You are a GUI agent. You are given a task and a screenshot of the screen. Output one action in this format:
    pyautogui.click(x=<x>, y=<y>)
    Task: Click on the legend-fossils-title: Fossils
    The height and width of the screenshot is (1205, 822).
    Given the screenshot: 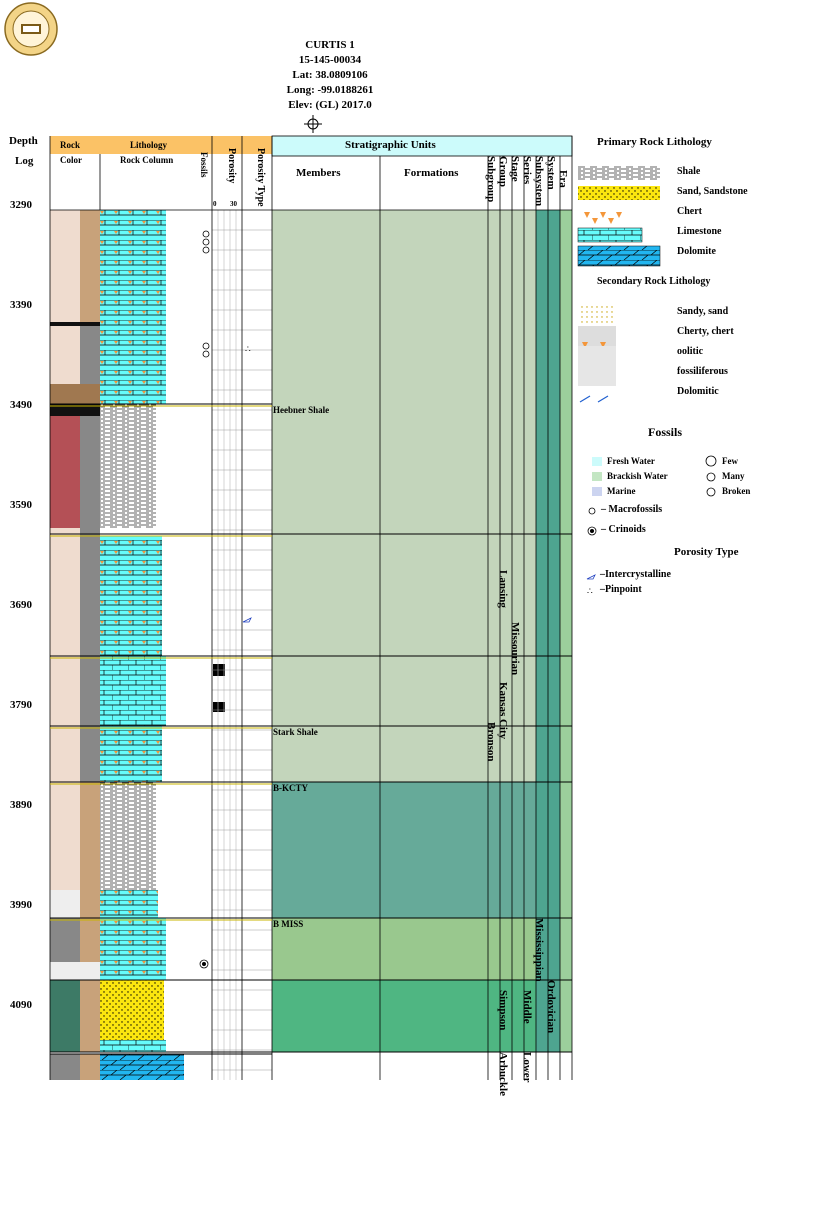 What is the action you would take?
    pyautogui.click(x=665, y=432)
    